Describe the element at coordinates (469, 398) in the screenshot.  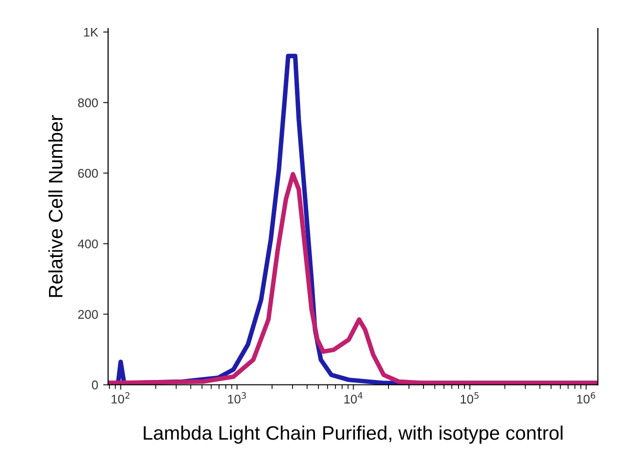
I see `x-tick-label: 10$^{5}$` at that location.